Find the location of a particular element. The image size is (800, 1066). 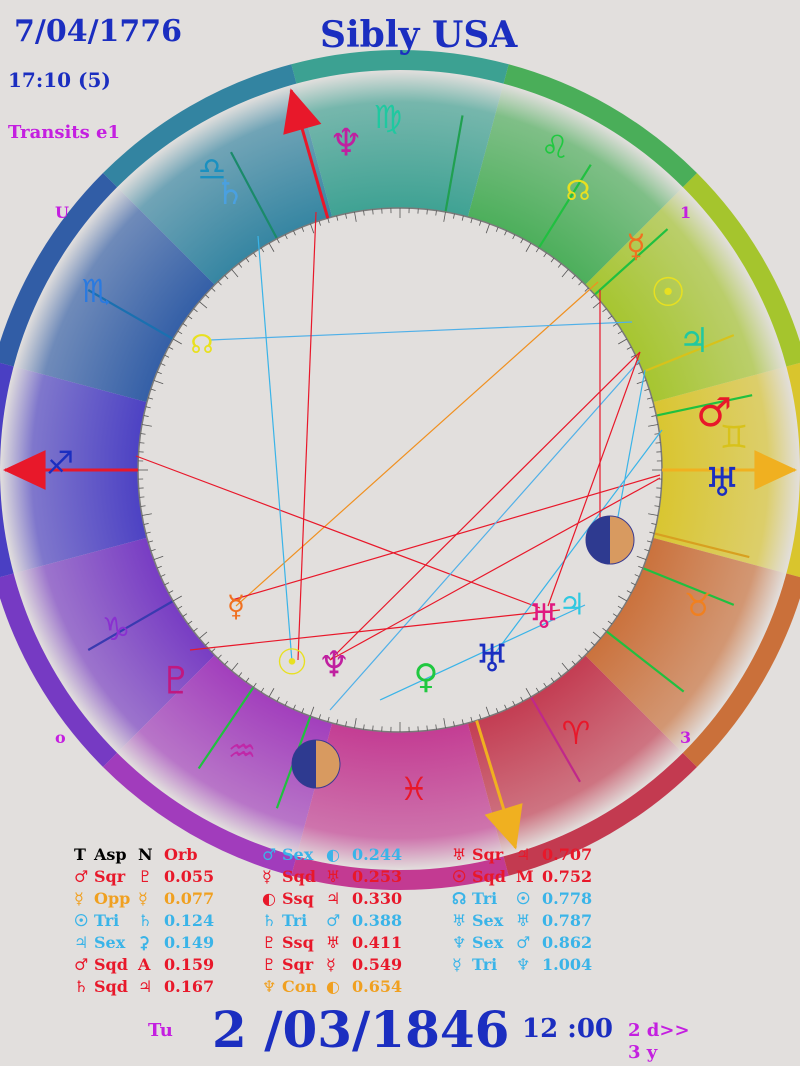

aspect-n: ♃ is located at coordinates (333, 898).